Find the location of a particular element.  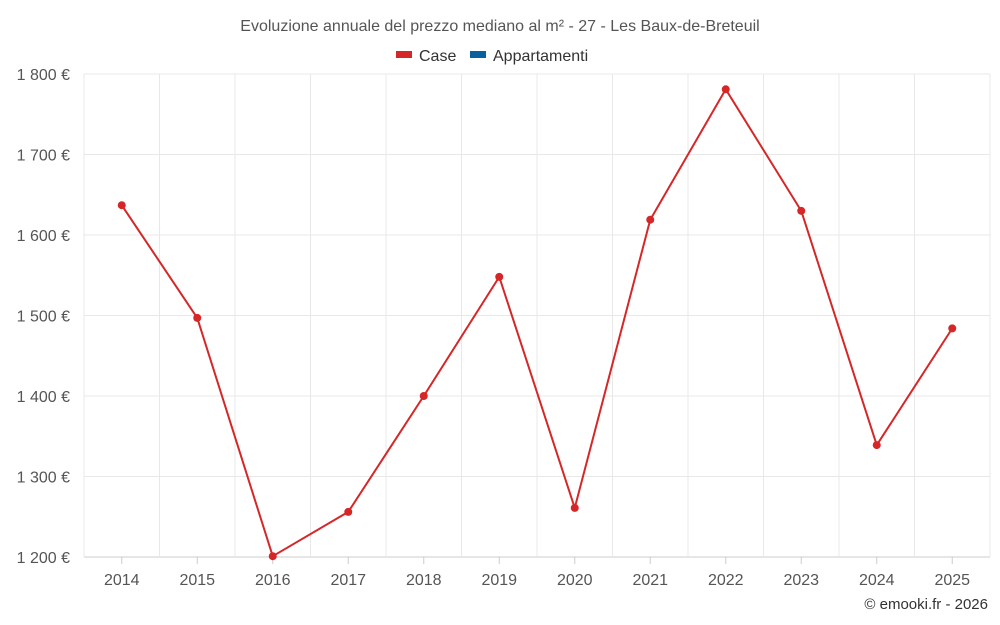

legend-item-case: Case is located at coordinates (426, 56).